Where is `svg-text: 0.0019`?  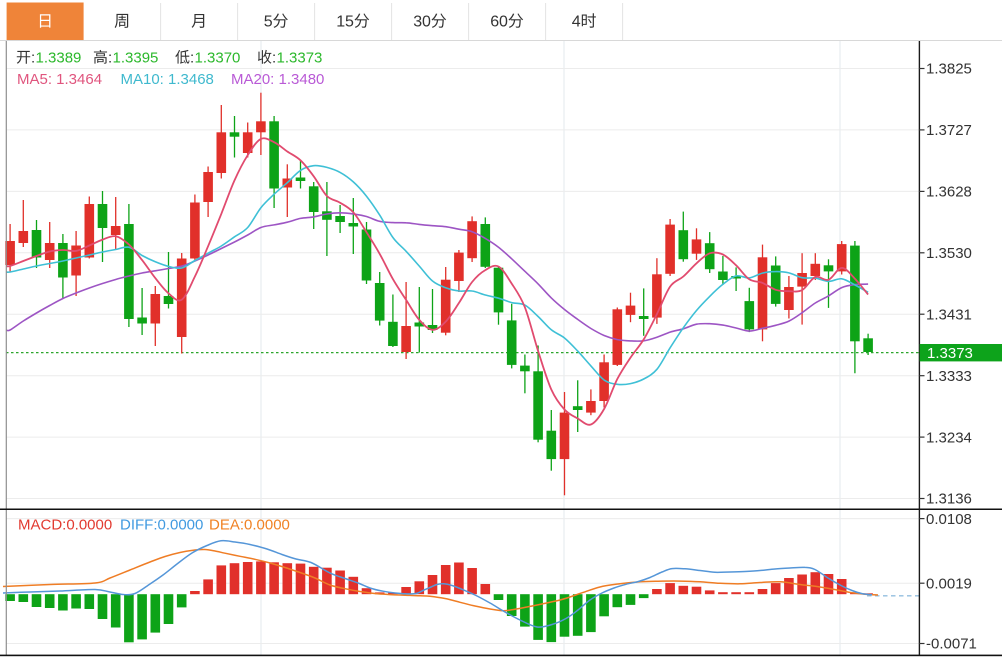 svg-text: 0.0019 is located at coordinates (949, 583).